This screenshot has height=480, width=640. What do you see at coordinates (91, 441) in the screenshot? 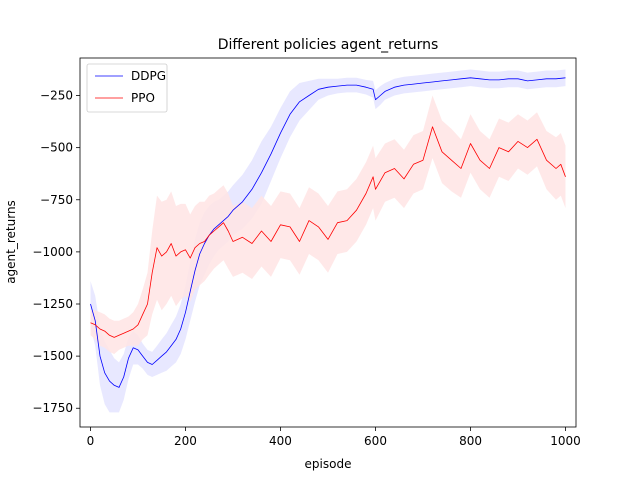
I see `x-tick-label: 0` at bounding box center [91, 441].